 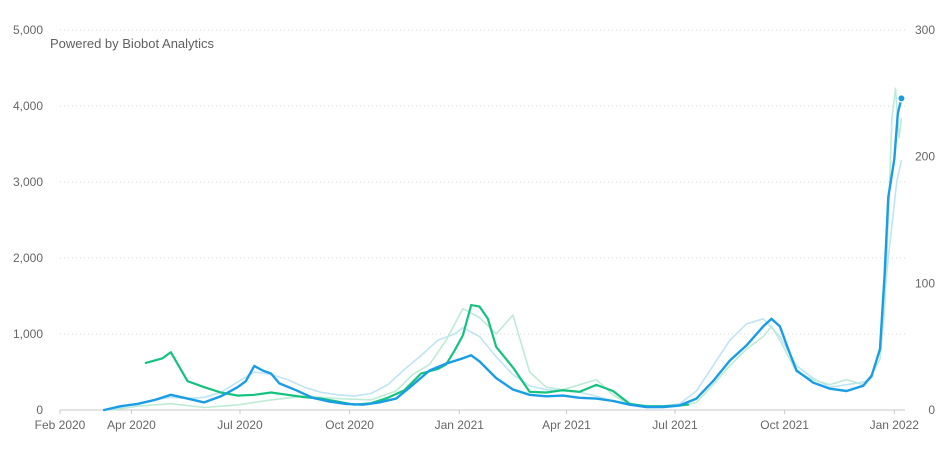 What do you see at coordinates (784, 425) in the screenshot?
I see `x-tick-label: Oct 2021` at bounding box center [784, 425].